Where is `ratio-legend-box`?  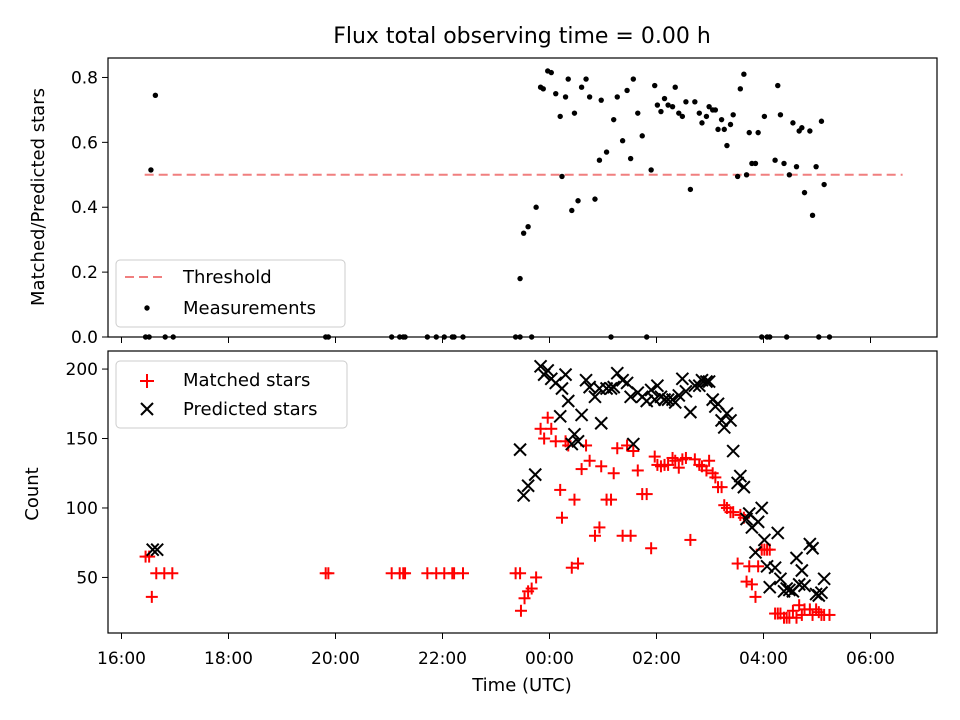 ratio-legend-box is located at coordinates (230, 293).